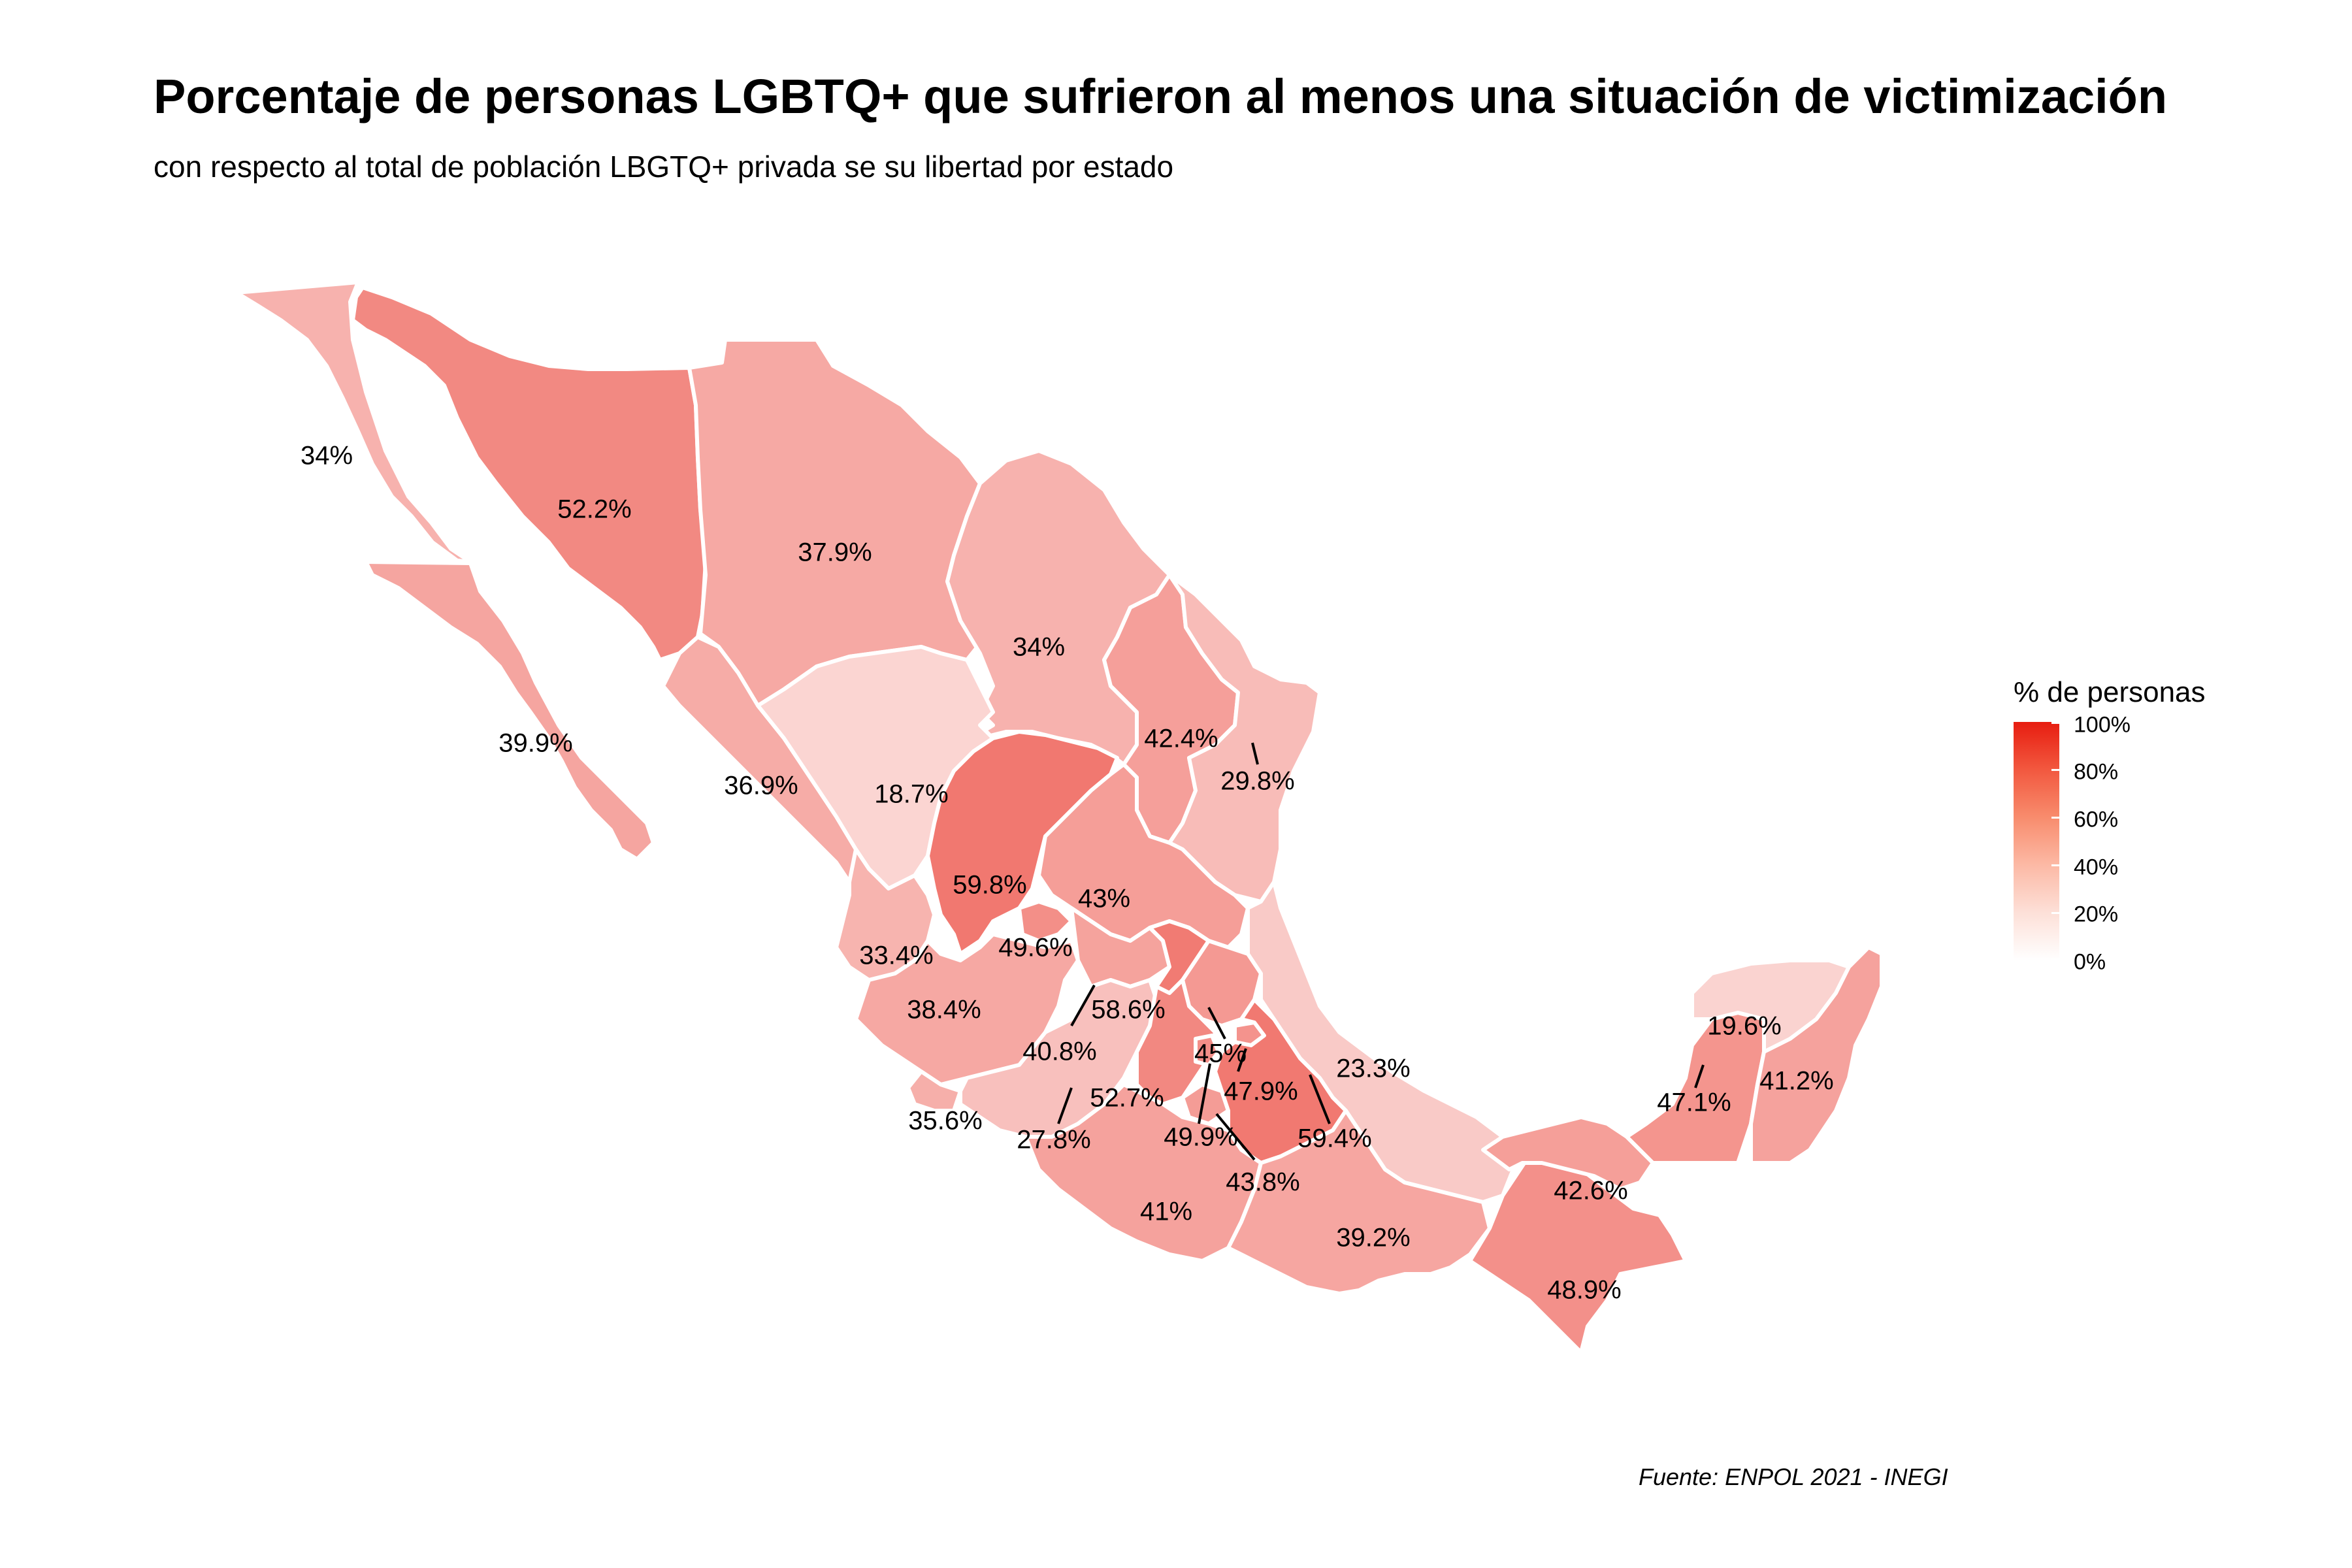 Image resolution: width=2352 pixels, height=1568 pixels. I want to click on leader-line-tlax, so click(1242, 1060).